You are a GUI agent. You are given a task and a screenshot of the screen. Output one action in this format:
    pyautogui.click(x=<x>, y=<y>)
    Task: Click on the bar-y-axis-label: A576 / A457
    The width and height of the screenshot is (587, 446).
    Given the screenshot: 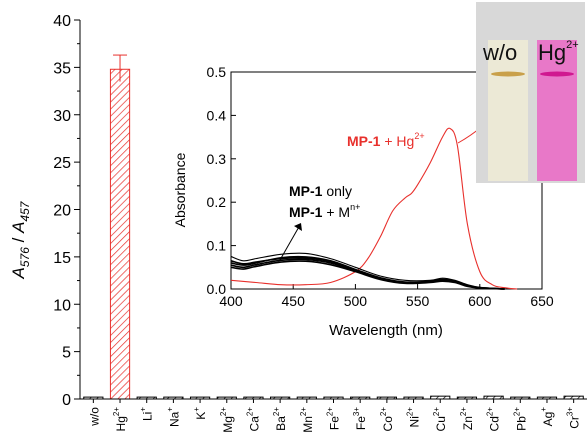 What is the action you would take?
    pyautogui.click(x=20, y=239)
    